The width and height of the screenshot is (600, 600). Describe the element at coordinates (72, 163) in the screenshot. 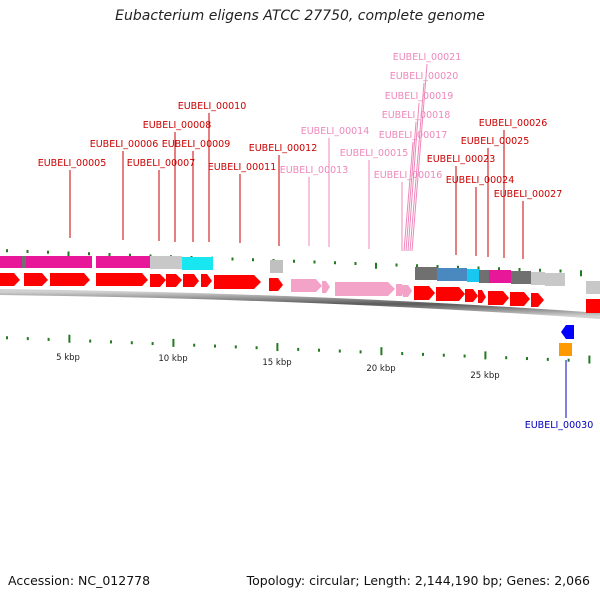

I see `gene-label: EUBELI_00005` at that location.